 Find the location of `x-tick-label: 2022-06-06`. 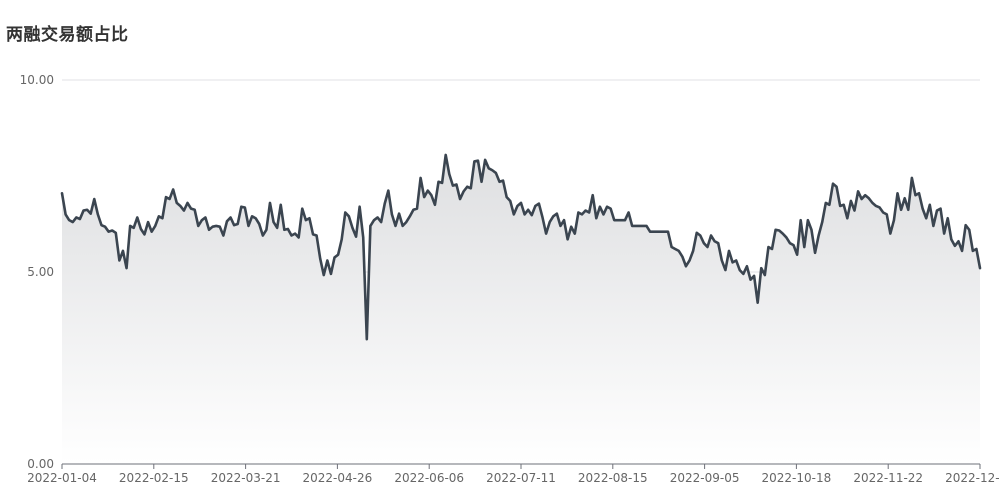

x-tick-label: 2022-06-06 is located at coordinates (429, 478).